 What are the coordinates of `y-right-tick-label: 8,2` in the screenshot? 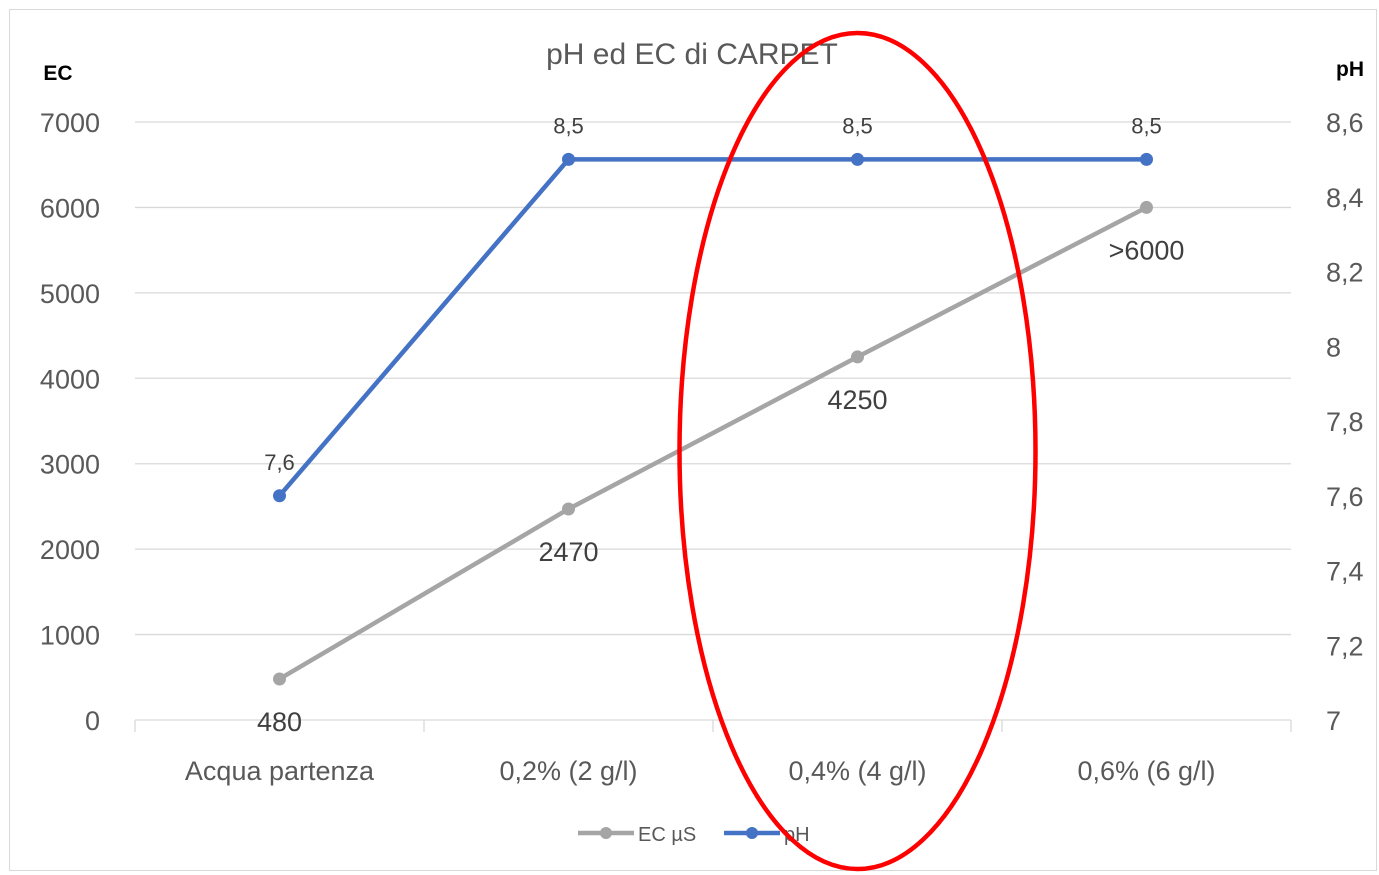 It's located at (1345, 273).